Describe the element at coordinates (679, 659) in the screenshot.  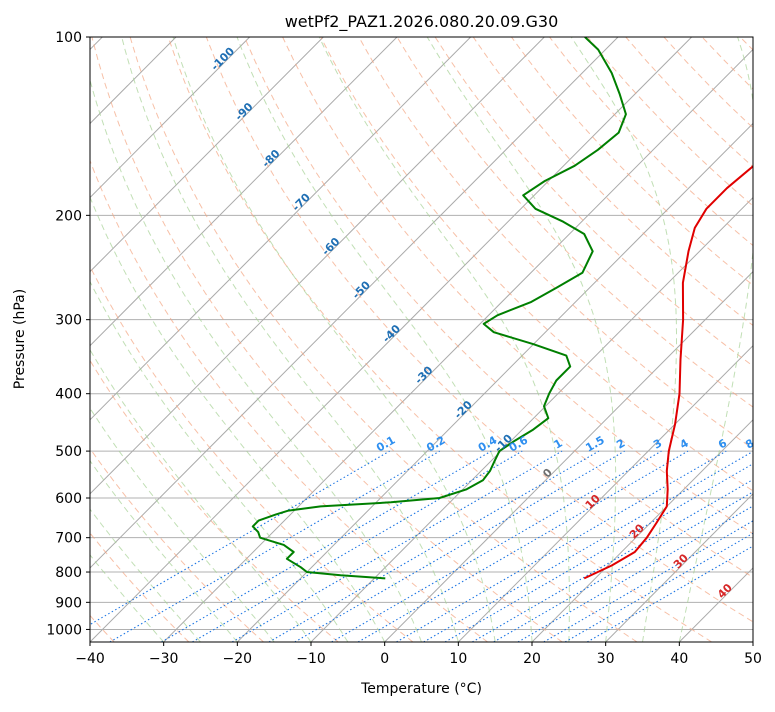
I see `x-tick-label: 40` at that location.